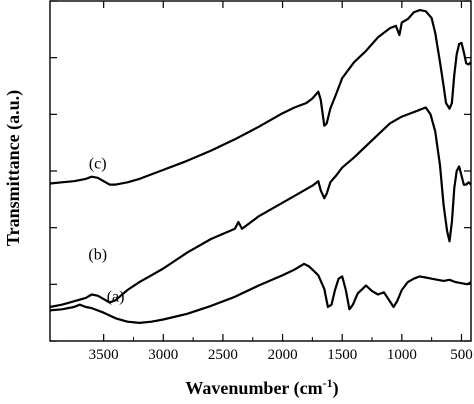 The width and height of the screenshot is (474, 404). Describe the element at coordinates (104, 355) in the screenshot. I see `x-tick-label: 3500` at that location.